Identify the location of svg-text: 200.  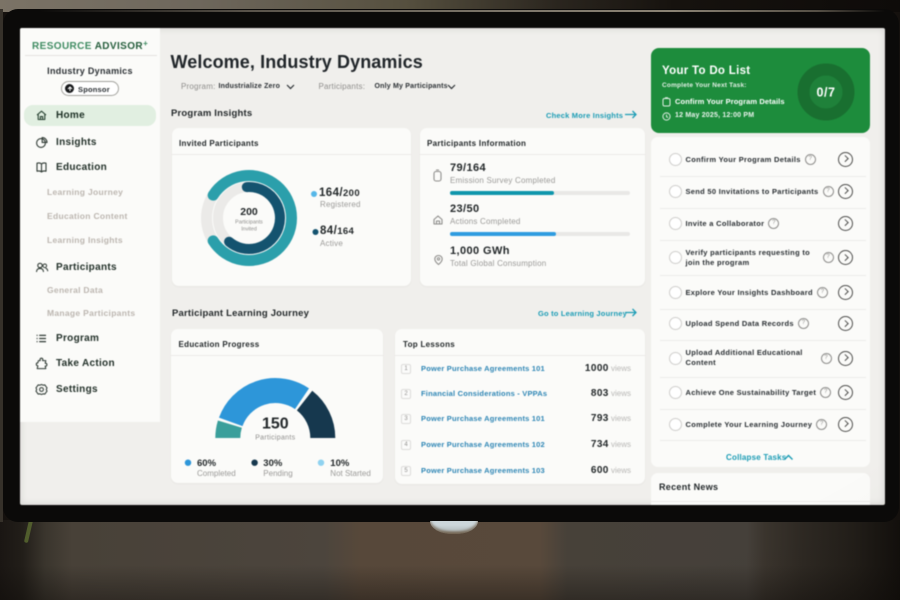
(249, 212).